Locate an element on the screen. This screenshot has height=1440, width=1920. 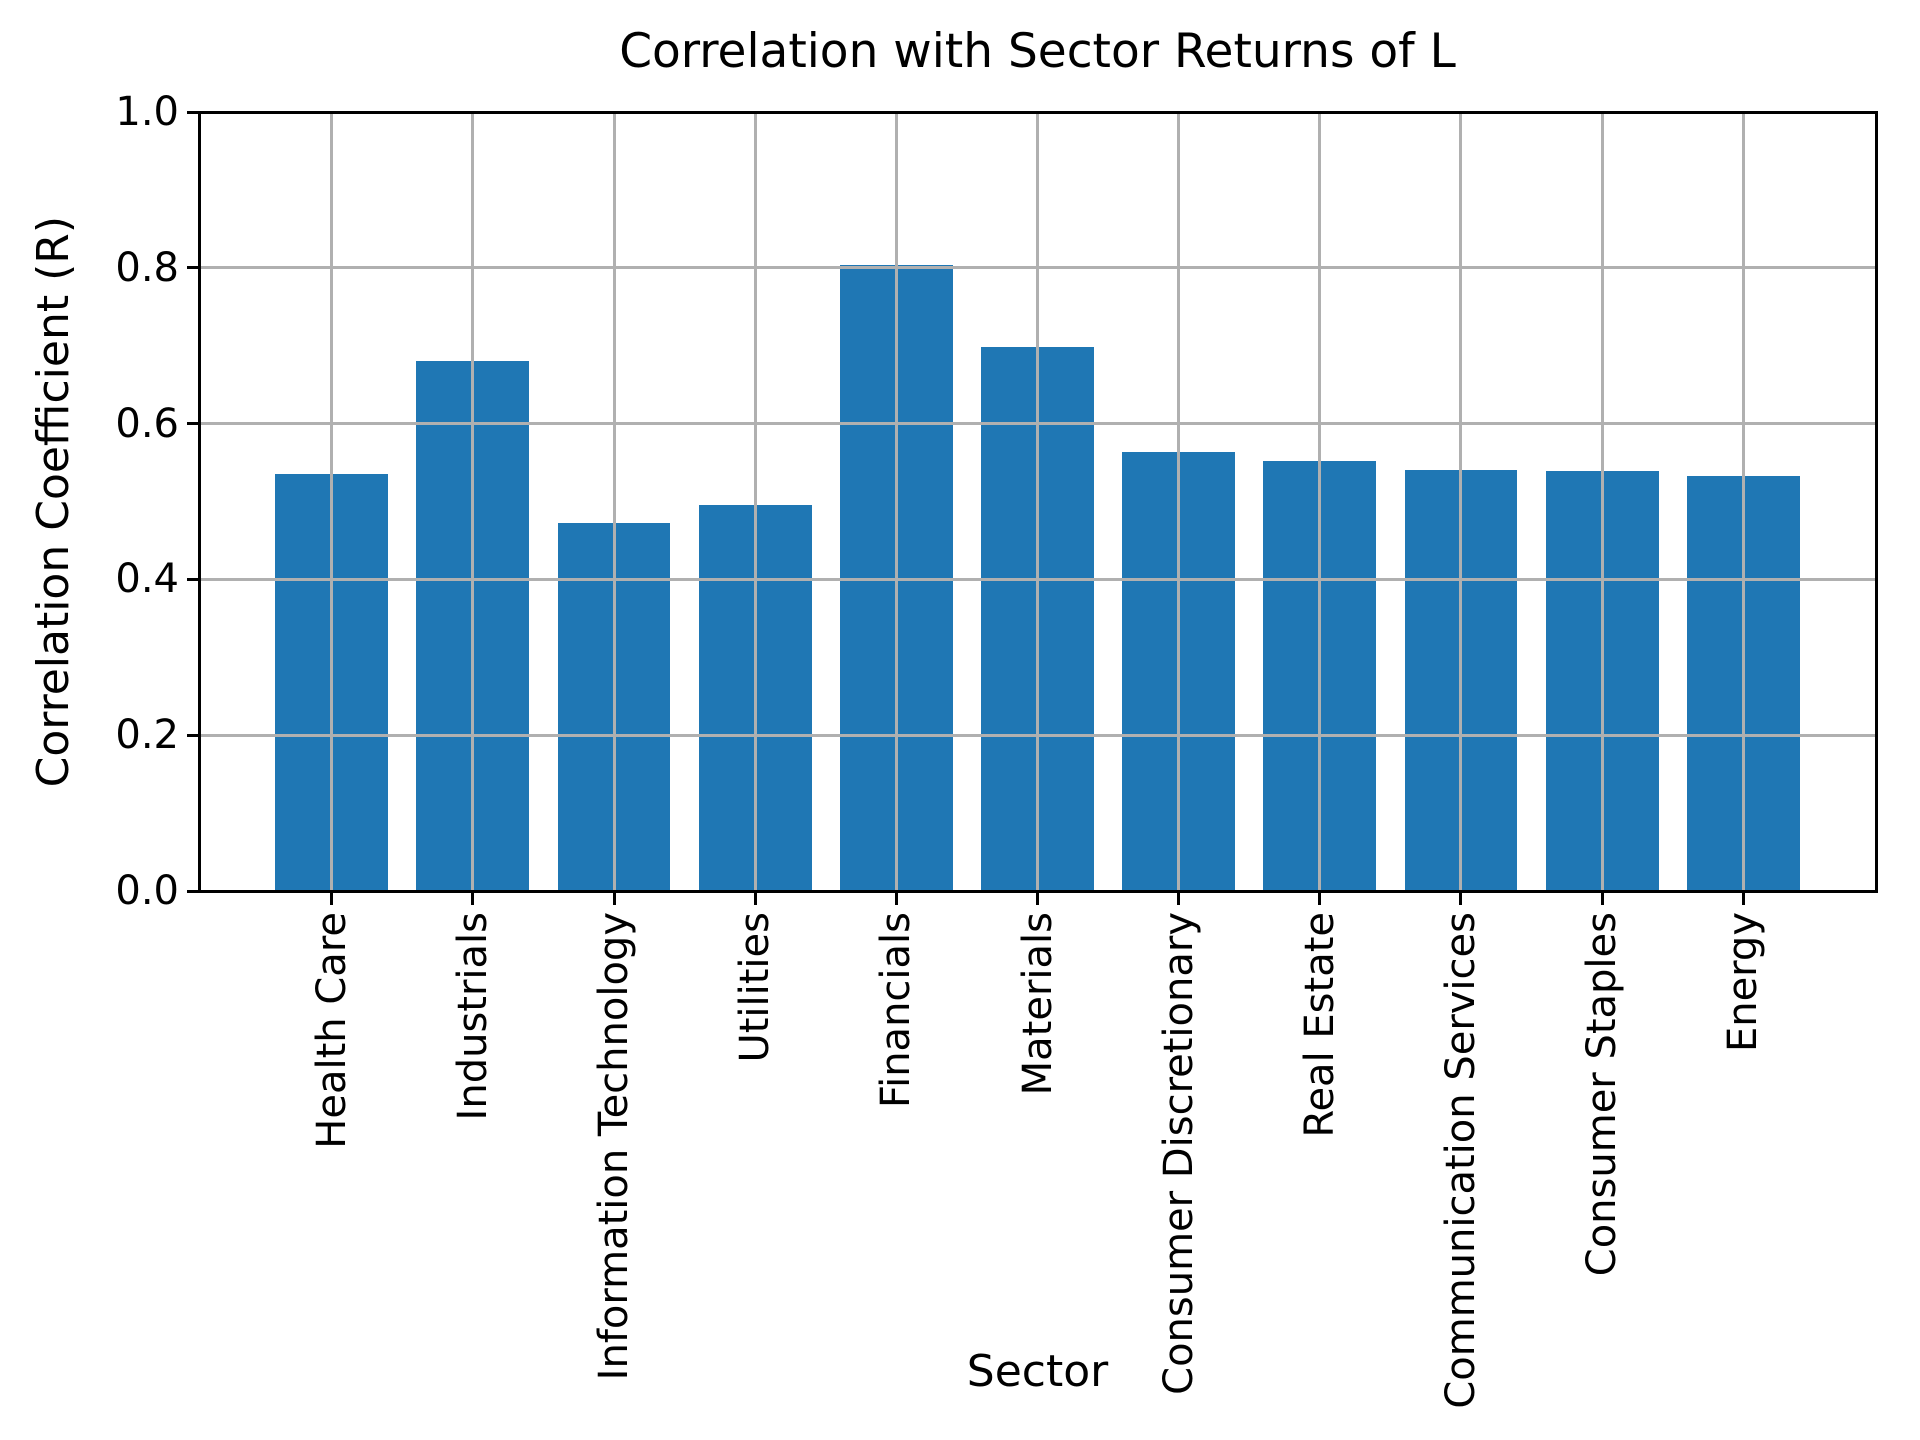
x-tick-mark-industrials is located at coordinates (473, 899).